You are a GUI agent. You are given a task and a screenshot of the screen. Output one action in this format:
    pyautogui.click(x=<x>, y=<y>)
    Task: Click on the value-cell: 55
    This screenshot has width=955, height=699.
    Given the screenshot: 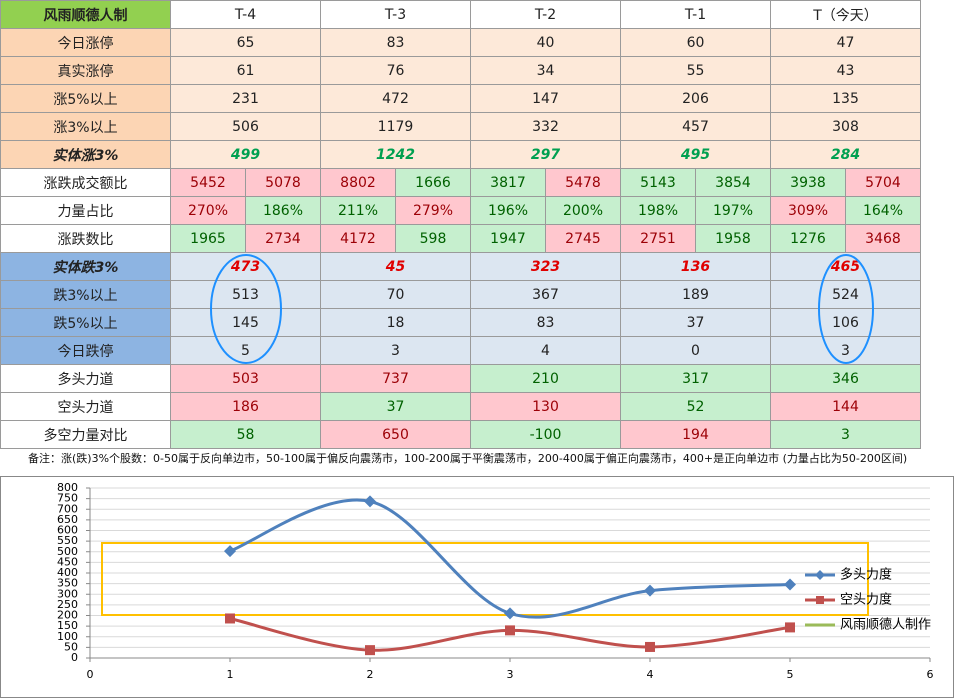 What is the action you would take?
    pyautogui.click(x=695, y=70)
    